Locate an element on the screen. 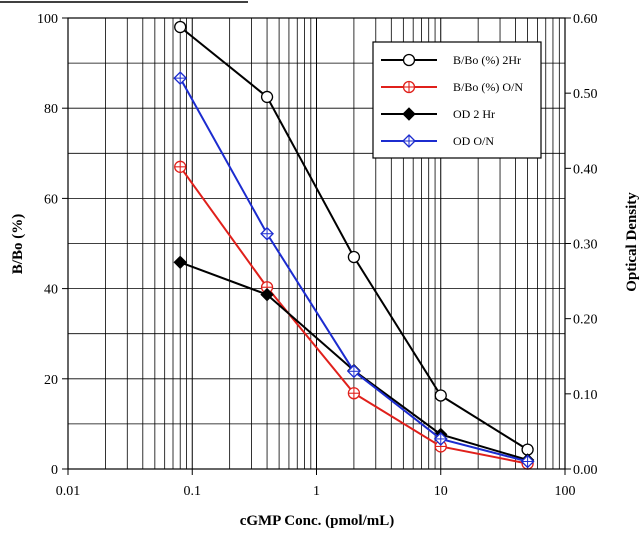 This screenshot has height=533, width=640. y2-tick-label: 0.10 is located at coordinates (585, 395).